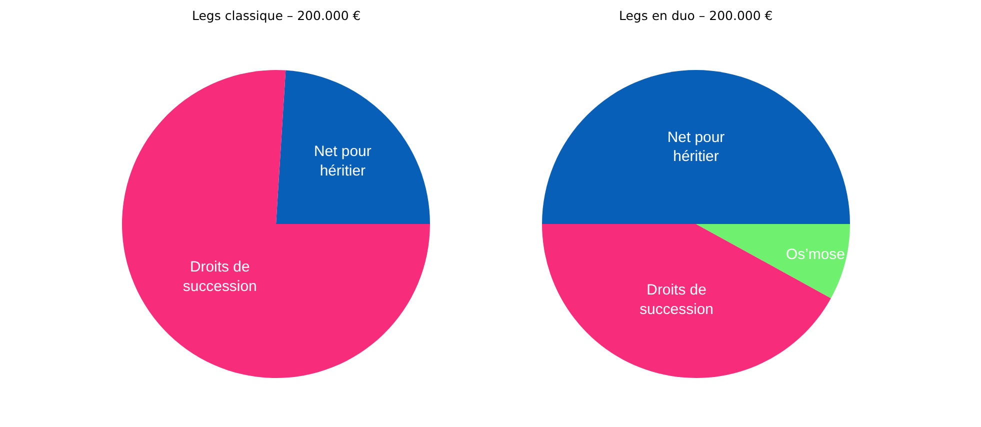 This screenshot has height=427, width=981. I want to click on chart-title: Legs en duo – 200.000 €, so click(696, 15).